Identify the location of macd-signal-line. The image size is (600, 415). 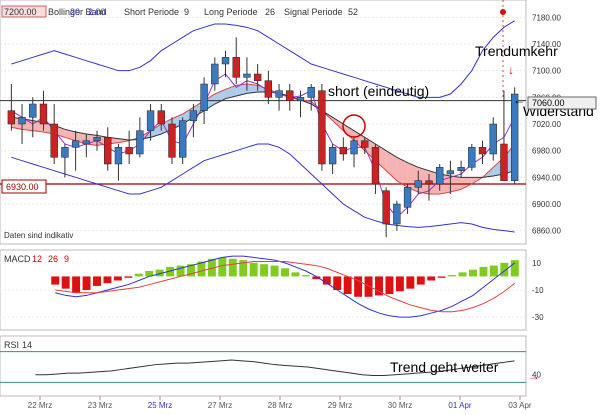
(285, 287).